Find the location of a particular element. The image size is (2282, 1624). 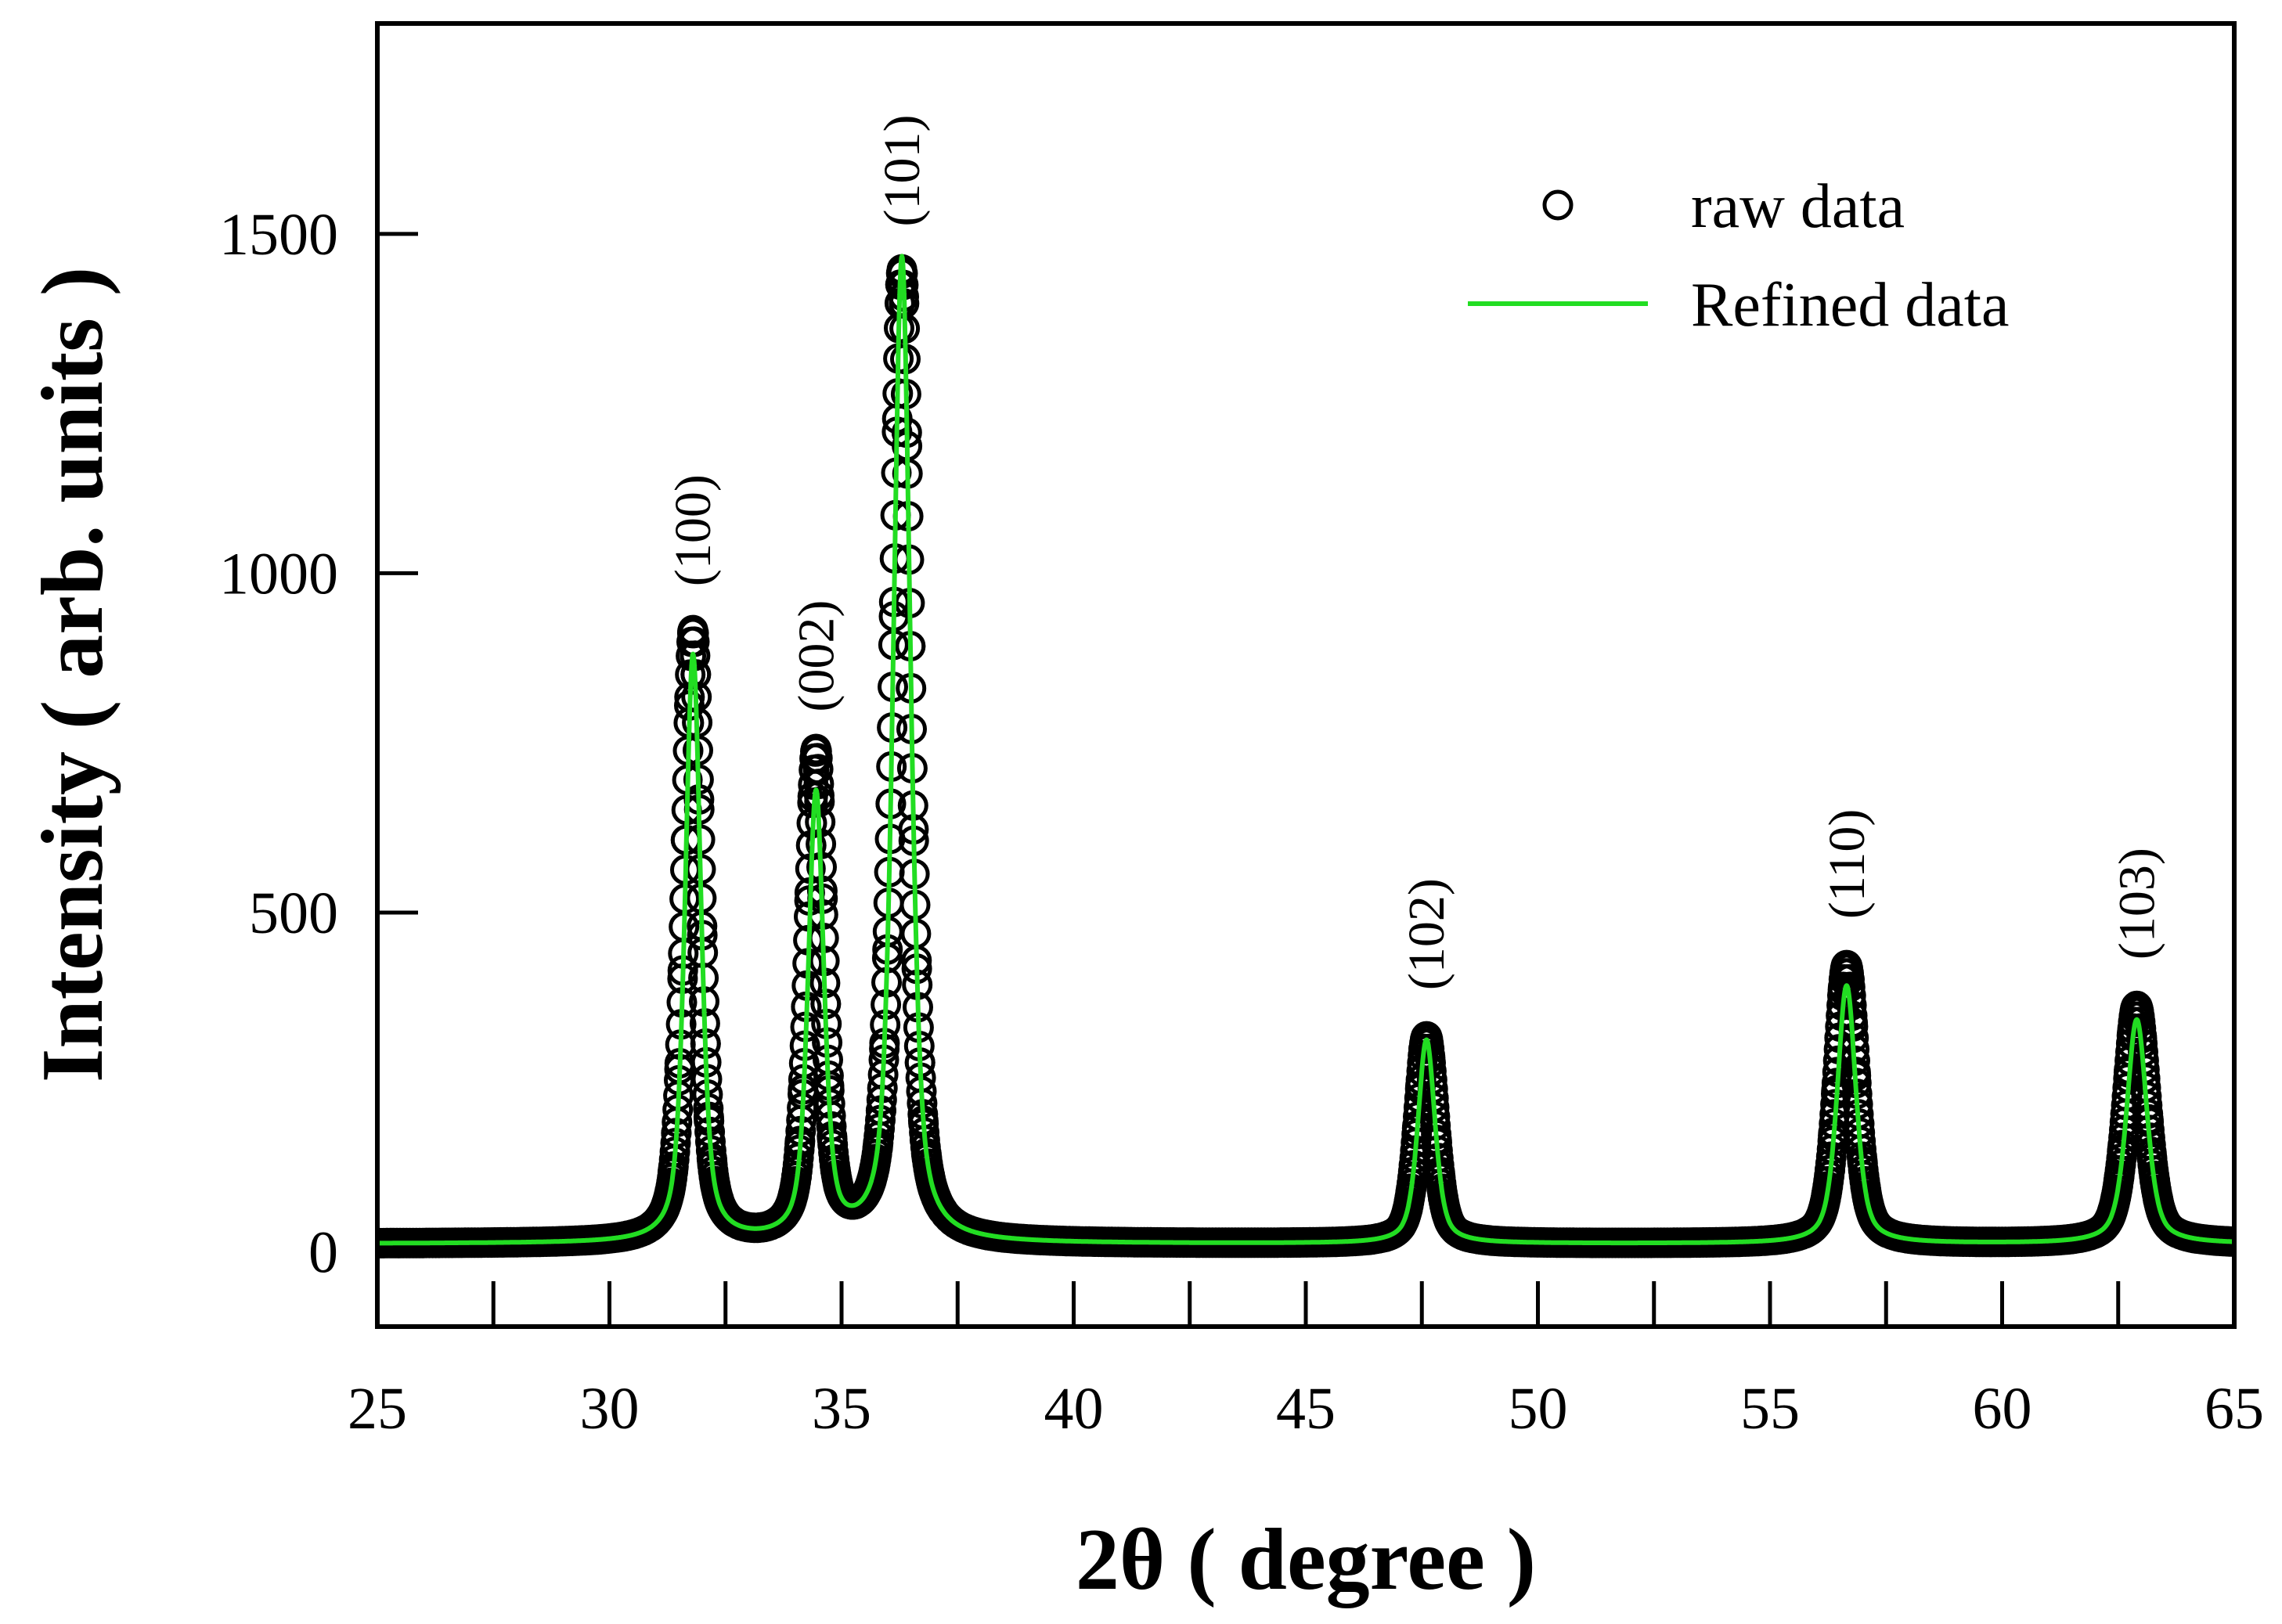

x-tick-label: 50 is located at coordinates (1538, 1409).